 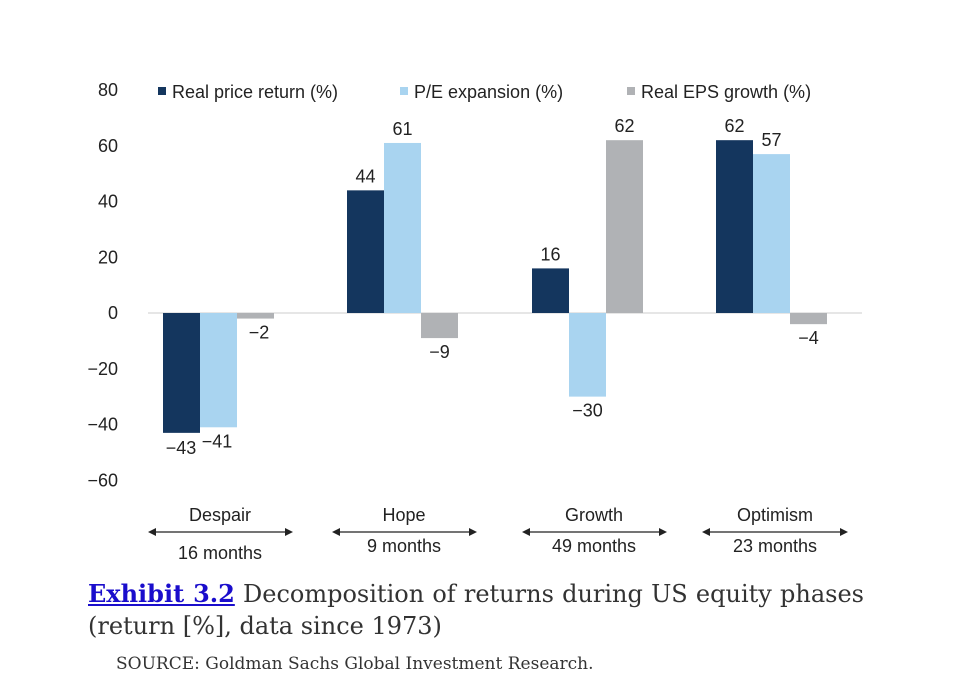 What do you see at coordinates (404, 546) in the screenshot?
I see `phase-duration: 9 months` at bounding box center [404, 546].